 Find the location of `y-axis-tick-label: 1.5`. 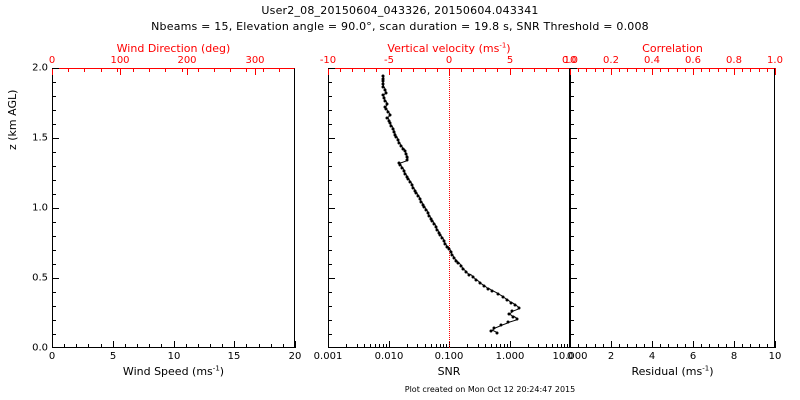

y-axis-tick-label: 1.5 is located at coordinates (40, 138).